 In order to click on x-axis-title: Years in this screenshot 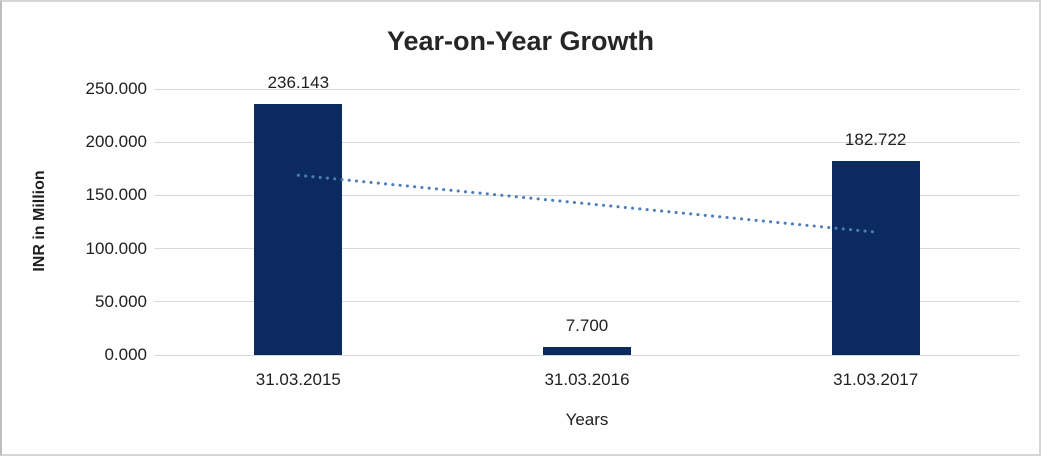, I will do `click(587, 419)`.